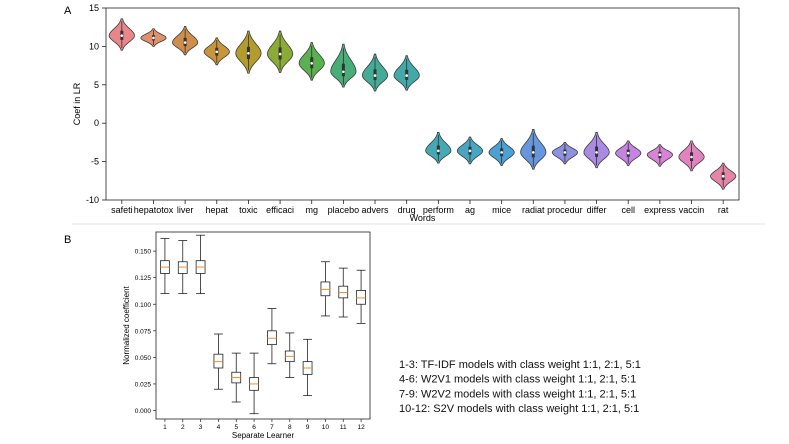 The image size is (789, 444). Describe the element at coordinates (280, 210) in the screenshot. I see `x-tick-label-efficaci: efficaci` at that location.